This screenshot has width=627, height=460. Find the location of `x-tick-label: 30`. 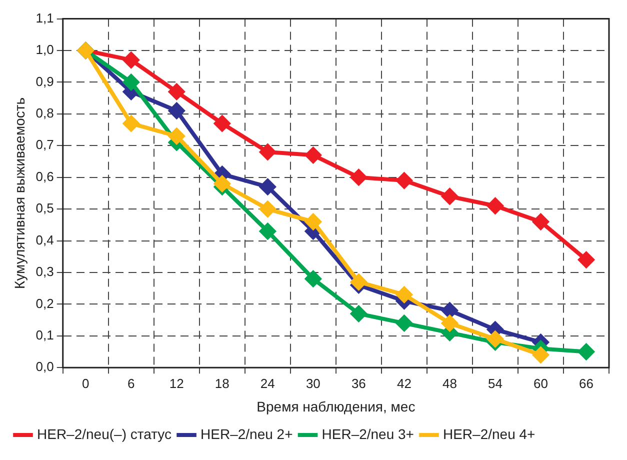

x-tick-label: 30 is located at coordinates (313, 383).